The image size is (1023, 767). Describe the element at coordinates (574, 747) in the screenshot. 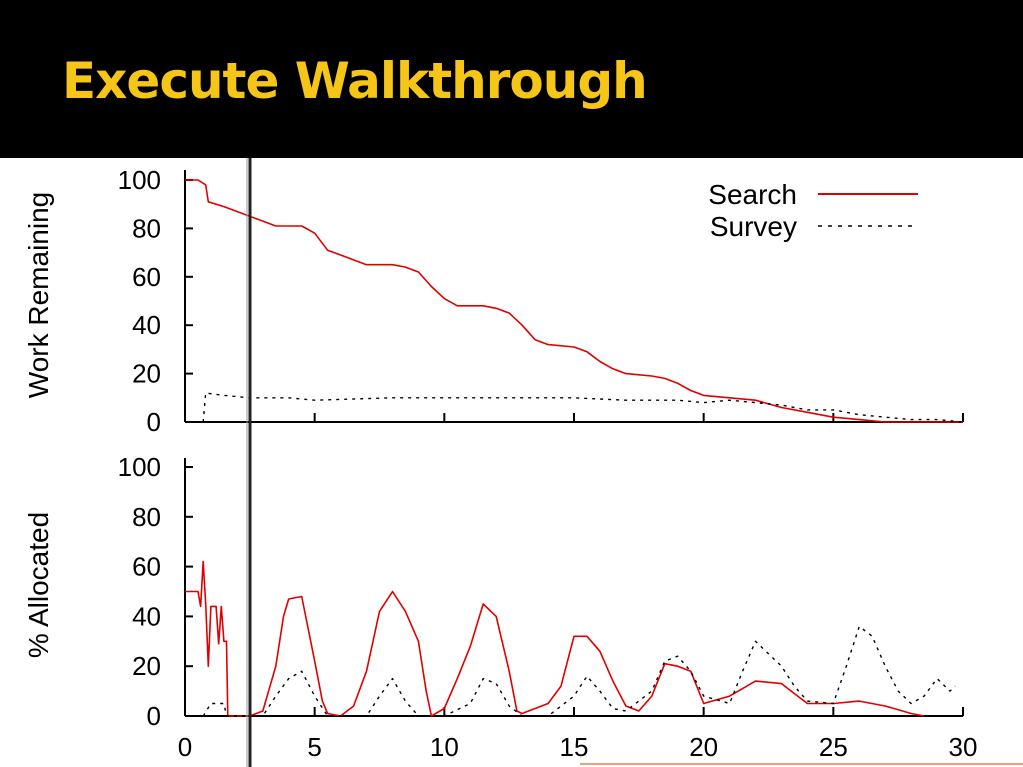

I see `x-tick-label: 15` at that location.